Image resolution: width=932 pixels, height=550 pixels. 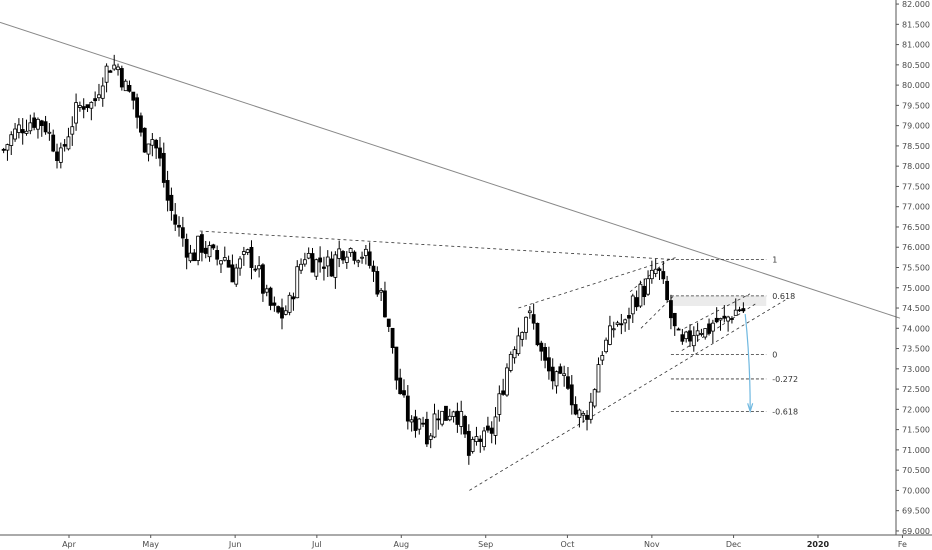 What do you see at coordinates (916, 207) in the screenshot?
I see `price-tick-label: 77.000` at bounding box center [916, 207].